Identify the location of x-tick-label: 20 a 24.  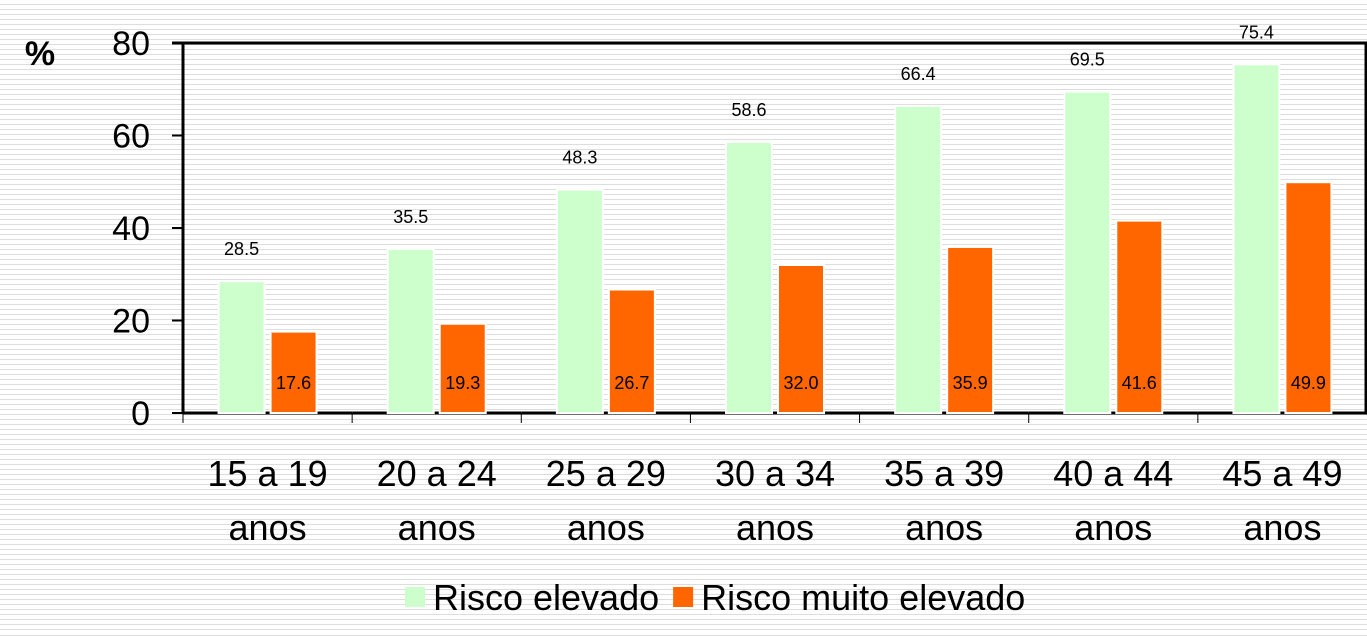
(437, 473).